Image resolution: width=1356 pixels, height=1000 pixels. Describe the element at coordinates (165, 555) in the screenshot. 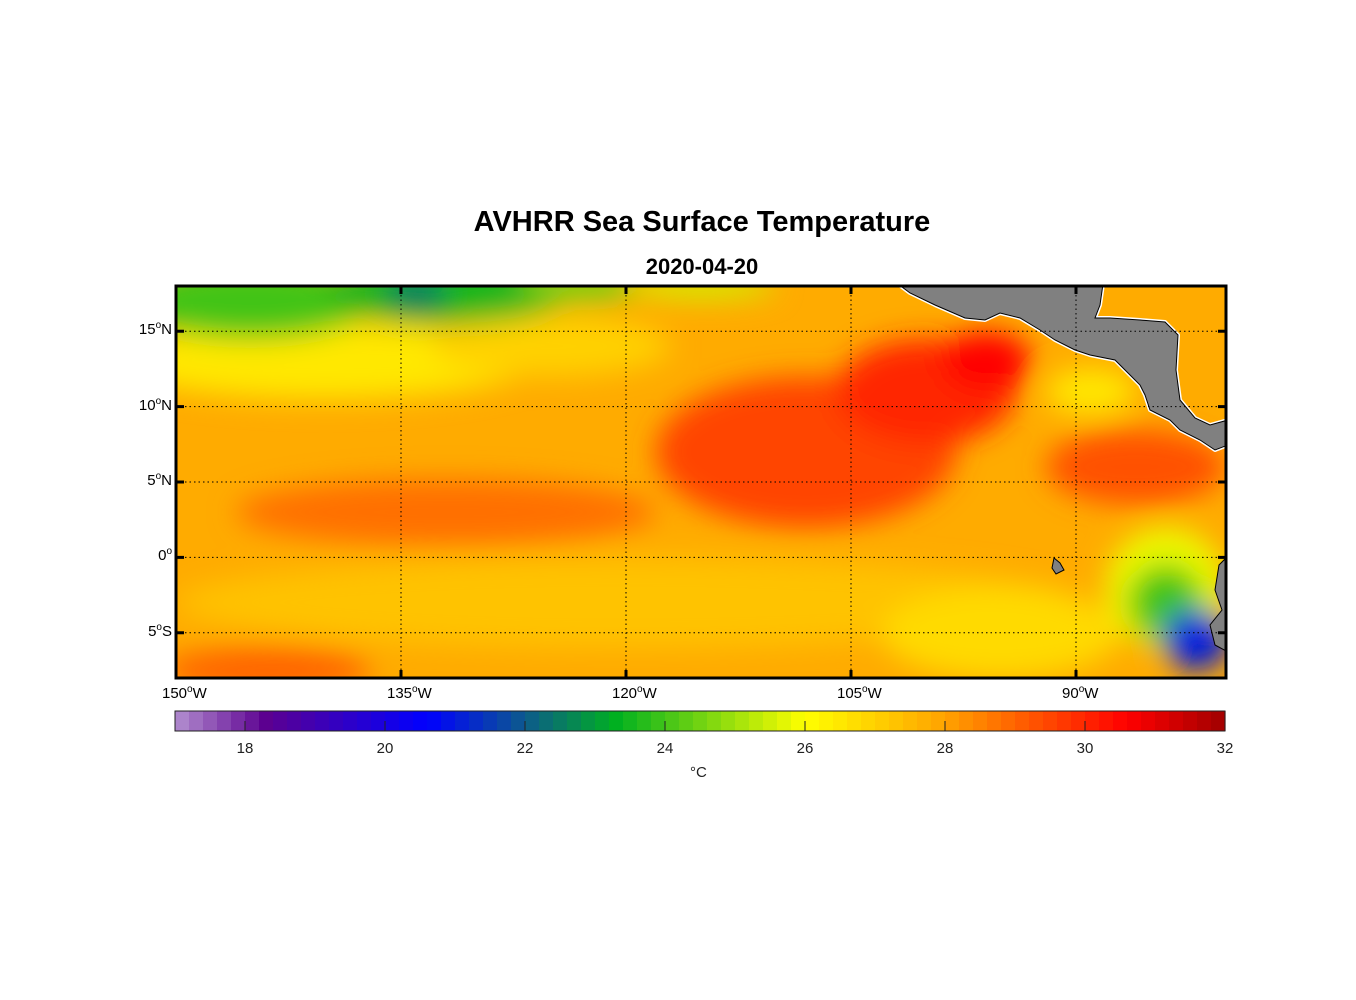

I see `lat-tick-label: 0o` at that location.